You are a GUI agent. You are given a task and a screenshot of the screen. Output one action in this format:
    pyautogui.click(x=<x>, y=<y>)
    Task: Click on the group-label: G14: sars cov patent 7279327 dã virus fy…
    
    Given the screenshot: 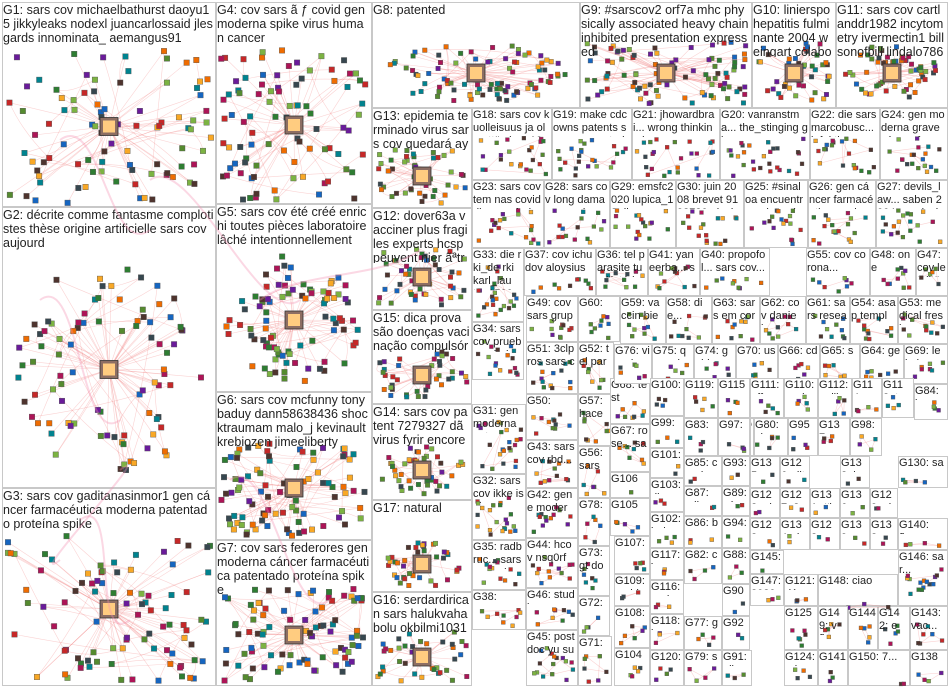 What is the action you would take?
    pyautogui.click(x=420, y=425)
    